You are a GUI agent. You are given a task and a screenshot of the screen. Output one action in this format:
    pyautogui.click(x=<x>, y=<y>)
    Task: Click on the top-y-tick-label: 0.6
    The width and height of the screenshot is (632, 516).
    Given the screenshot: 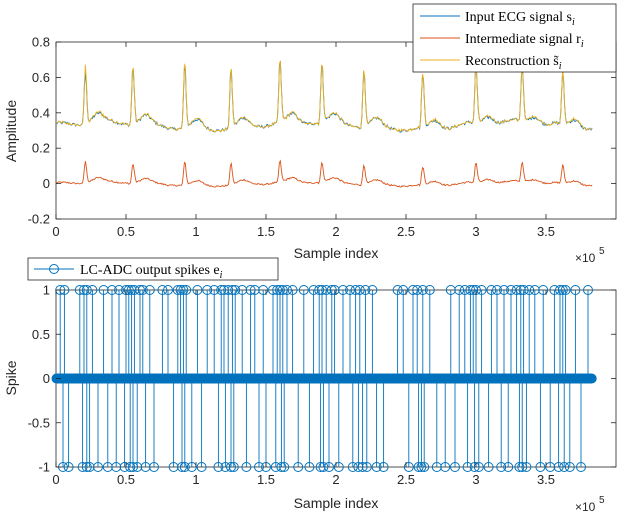 What is the action you would take?
    pyautogui.click(x=41, y=77)
    